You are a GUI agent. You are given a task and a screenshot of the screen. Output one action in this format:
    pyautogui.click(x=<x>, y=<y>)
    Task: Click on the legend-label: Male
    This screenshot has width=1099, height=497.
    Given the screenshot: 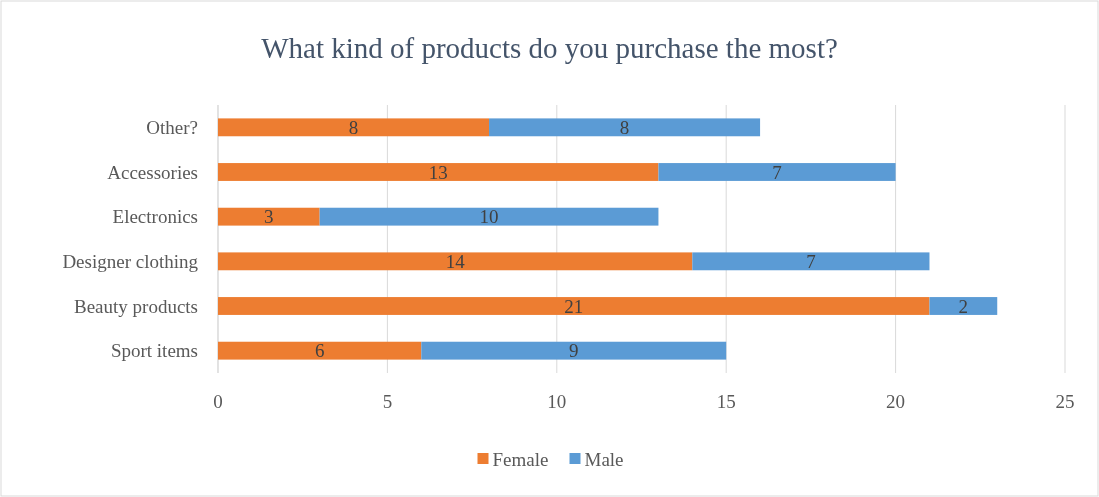 What is the action you would take?
    pyautogui.click(x=604, y=459)
    